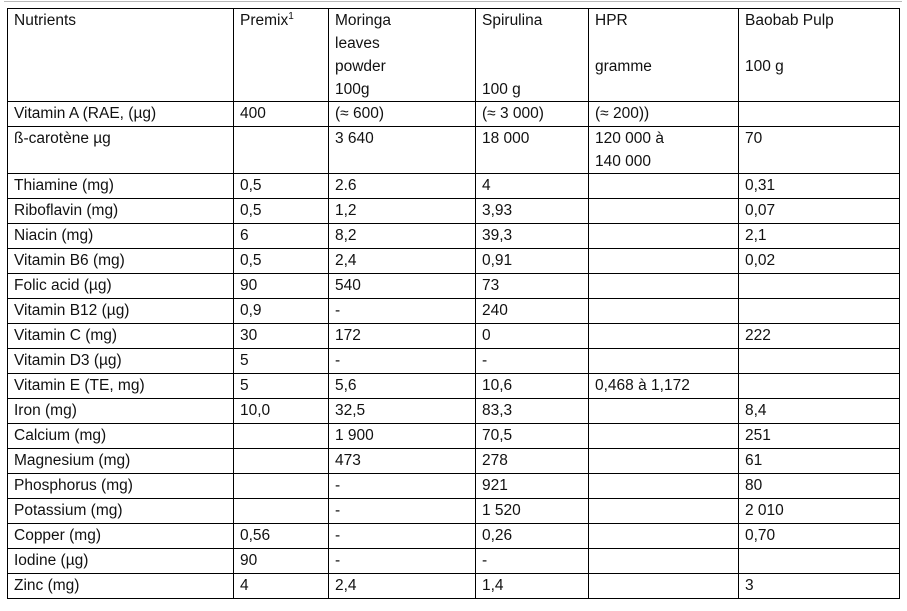  I want to click on cell-value: 2.6, so click(402, 186).